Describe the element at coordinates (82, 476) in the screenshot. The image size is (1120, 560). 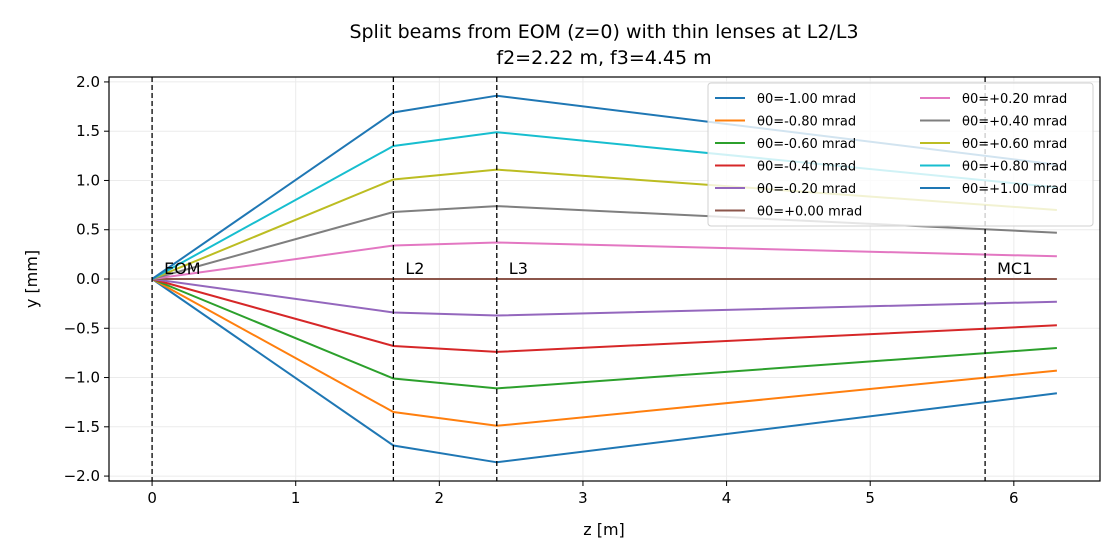
I see `y-tick-label: −2.0` at that location.